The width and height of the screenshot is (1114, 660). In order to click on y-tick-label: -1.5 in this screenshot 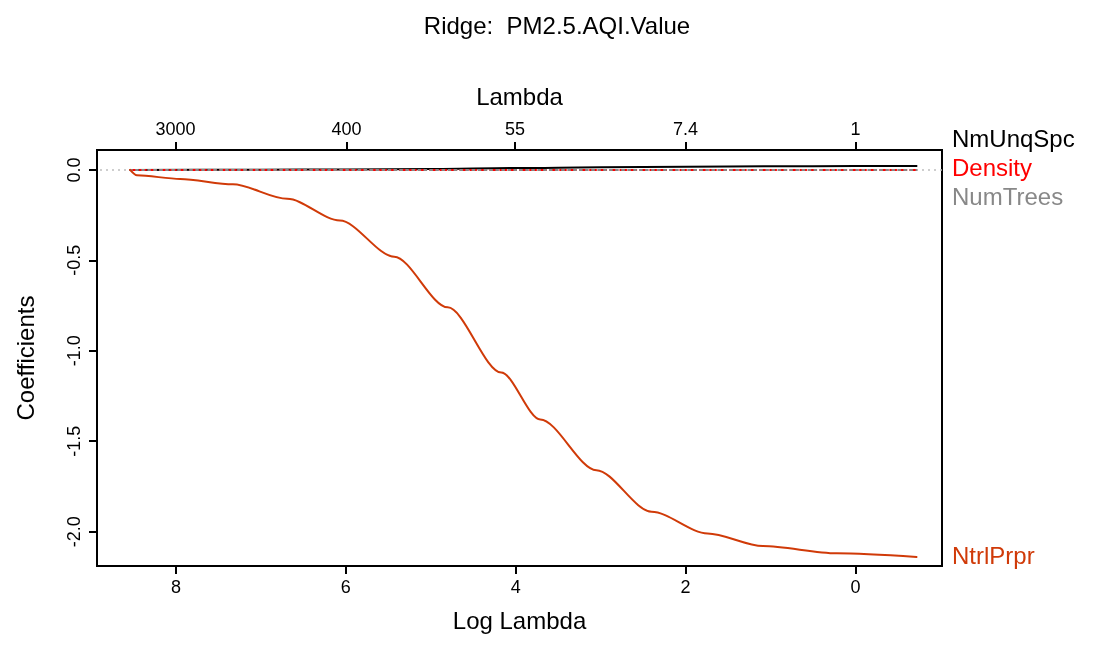, I will do `click(74, 441)`.